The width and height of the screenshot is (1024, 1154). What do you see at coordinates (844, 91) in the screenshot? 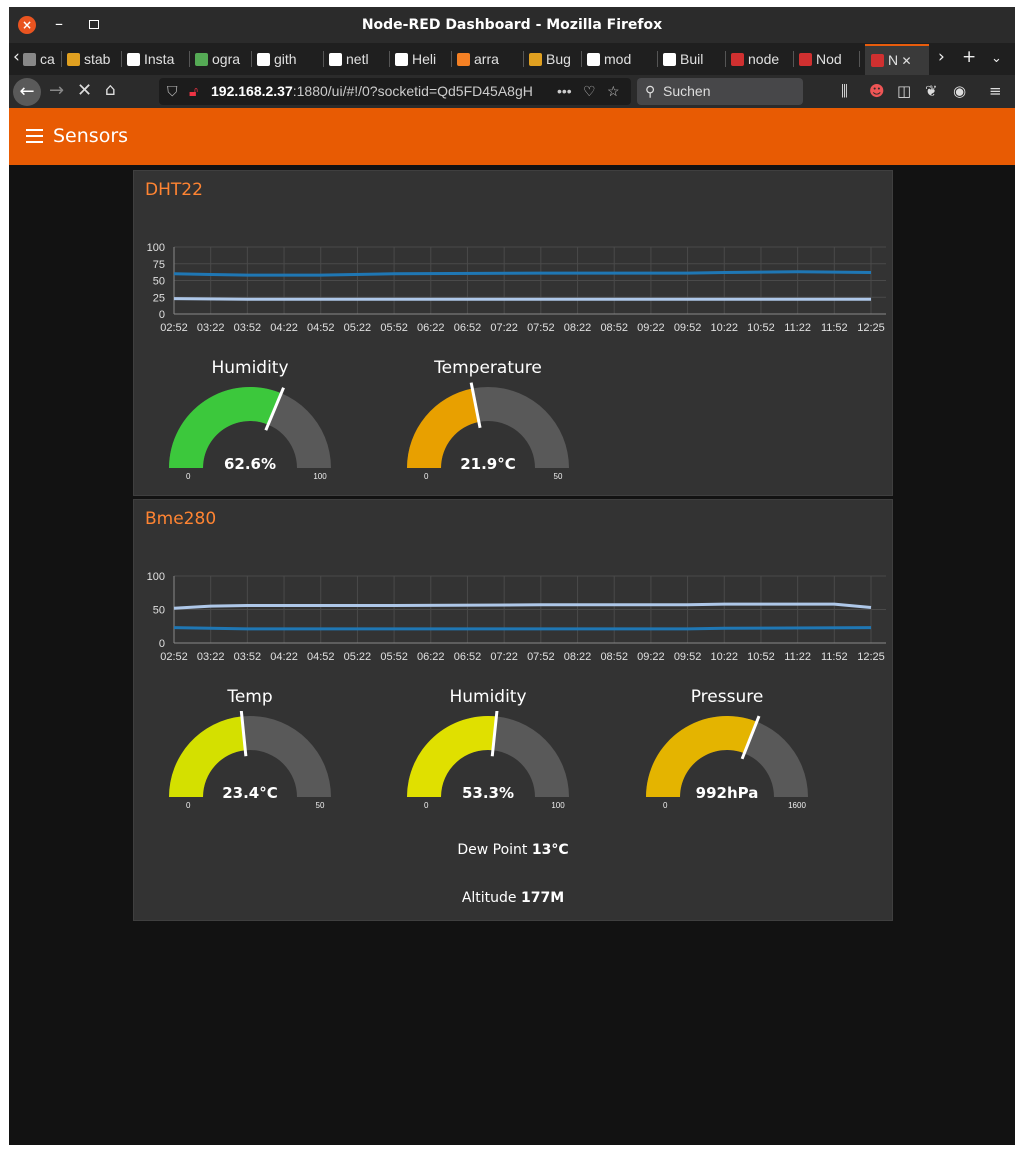
I see `library-icon: ⫼` at bounding box center [844, 91].